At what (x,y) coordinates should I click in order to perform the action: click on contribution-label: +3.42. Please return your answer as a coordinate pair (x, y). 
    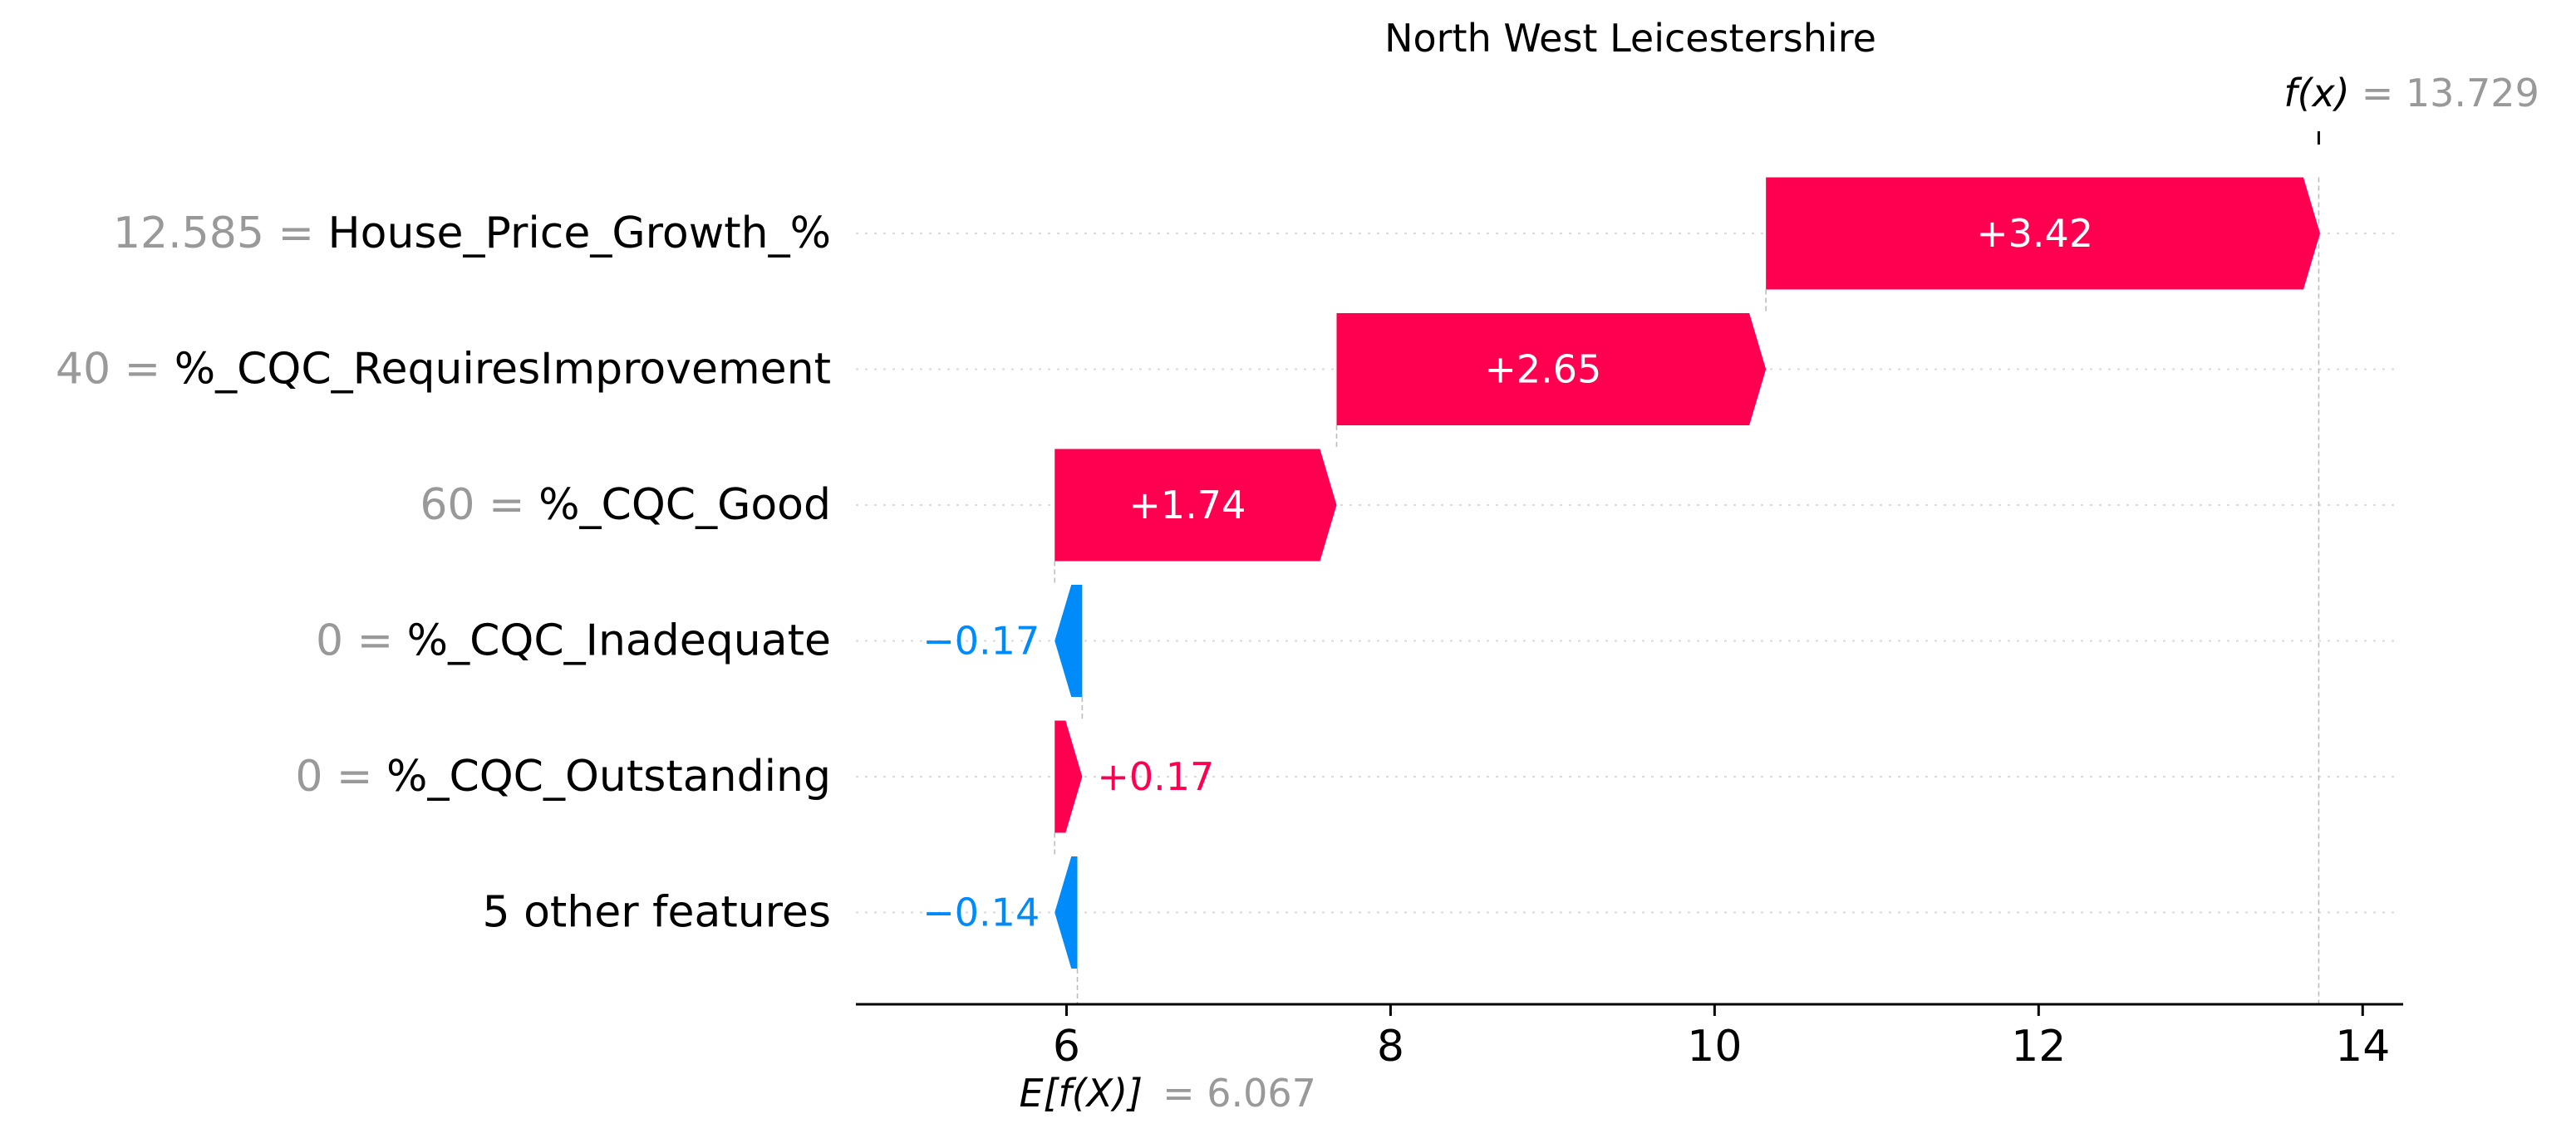
    Looking at the image, I should click on (2034, 234).